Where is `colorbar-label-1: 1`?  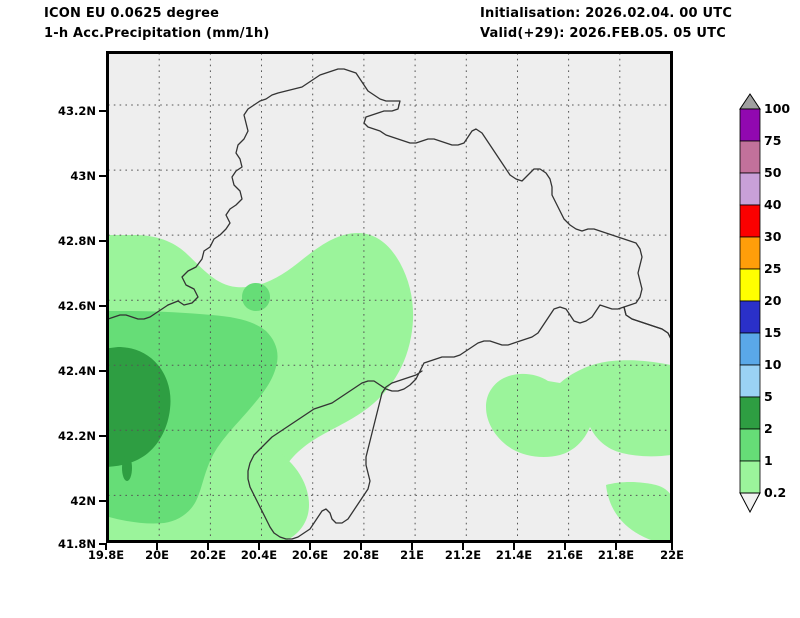
colorbar-label-1: 1 is located at coordinates (768, 460).